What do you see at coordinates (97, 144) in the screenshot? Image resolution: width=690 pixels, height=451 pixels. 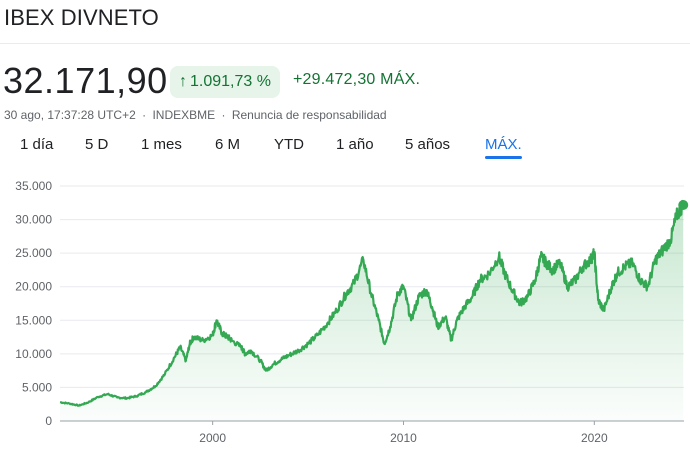 I see `tab-5-d: 5 D` at bounding box center [97, 144].